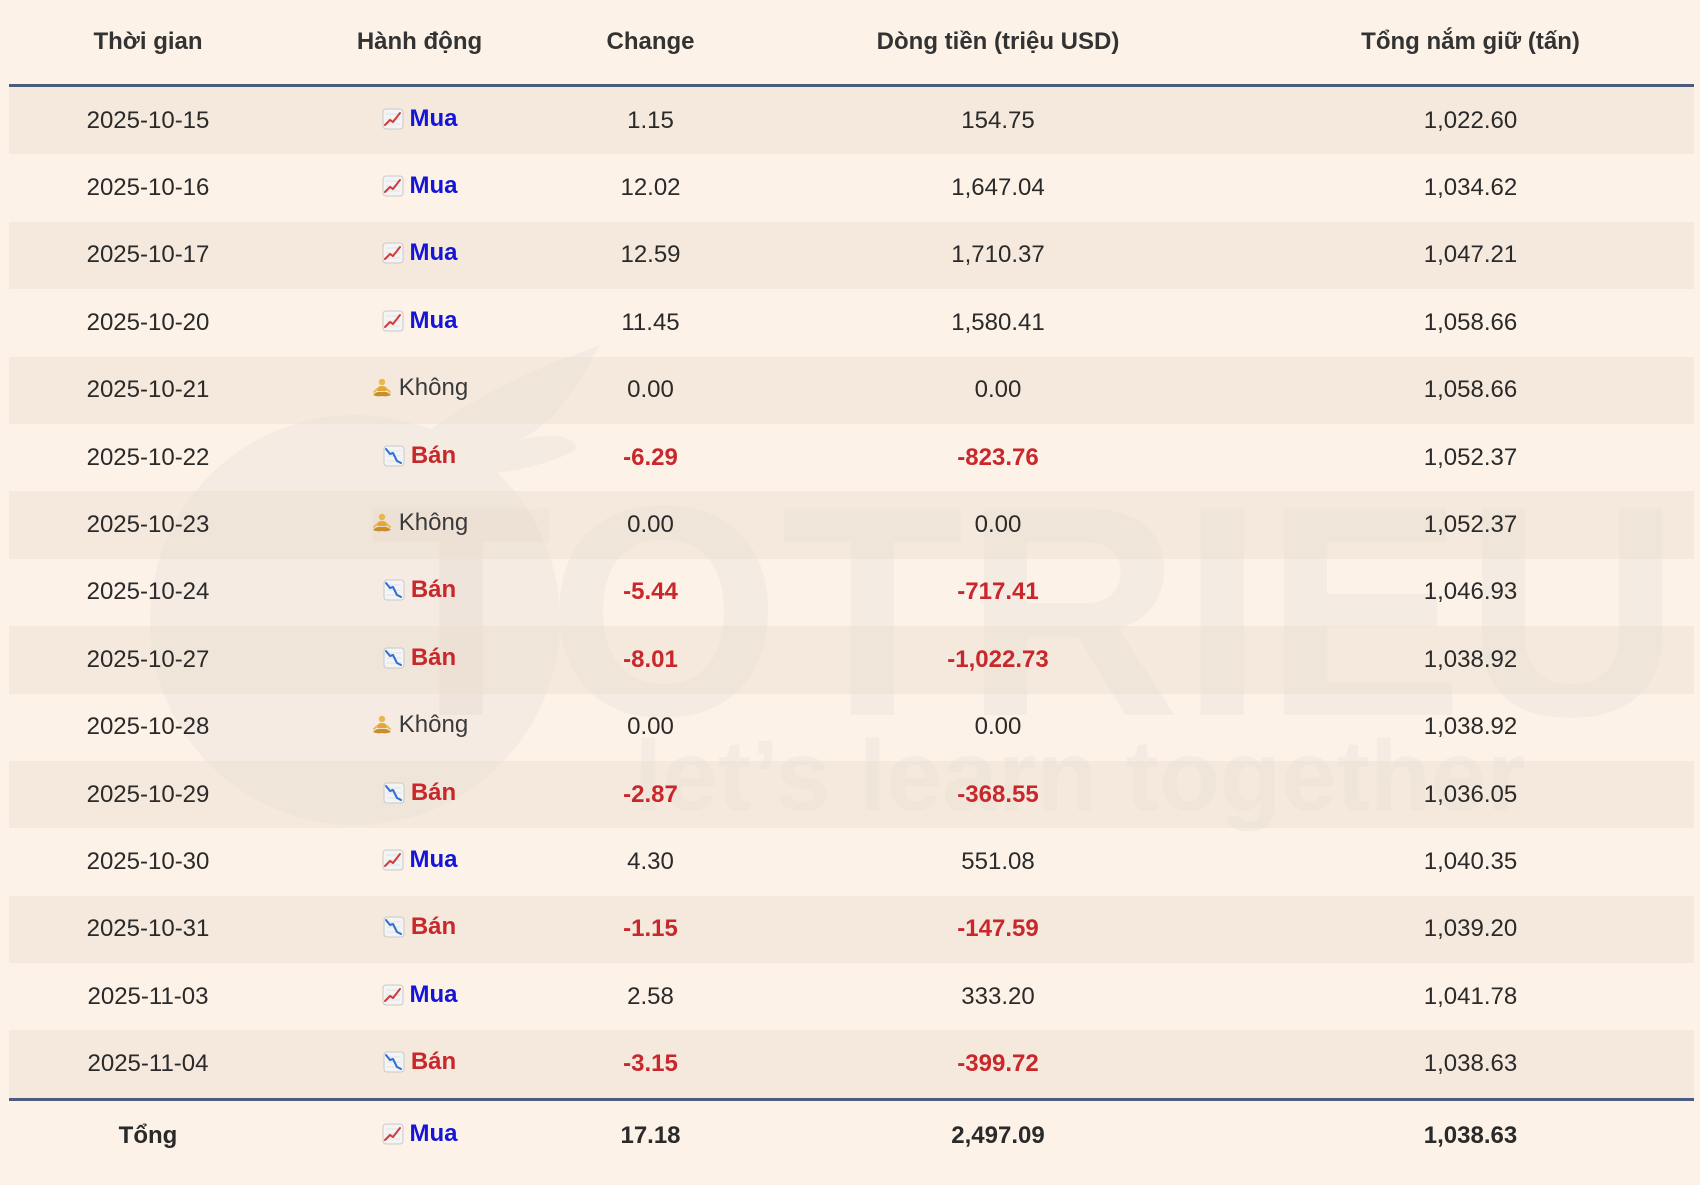 Image resolution: width=1700 pixels, height=1185 pixels. I want to click on row-date: 2025-11-03, so click(148, 996).